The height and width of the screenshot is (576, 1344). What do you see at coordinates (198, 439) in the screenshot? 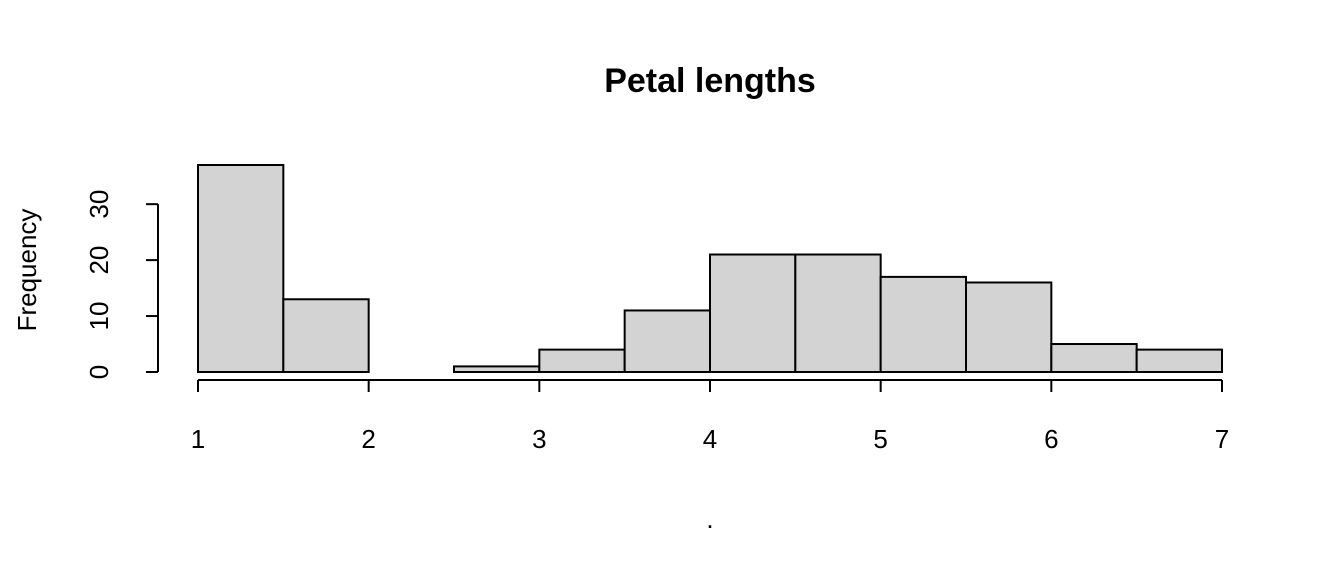
I see `x-tick-label: 1` at bounding box center [198, 439].